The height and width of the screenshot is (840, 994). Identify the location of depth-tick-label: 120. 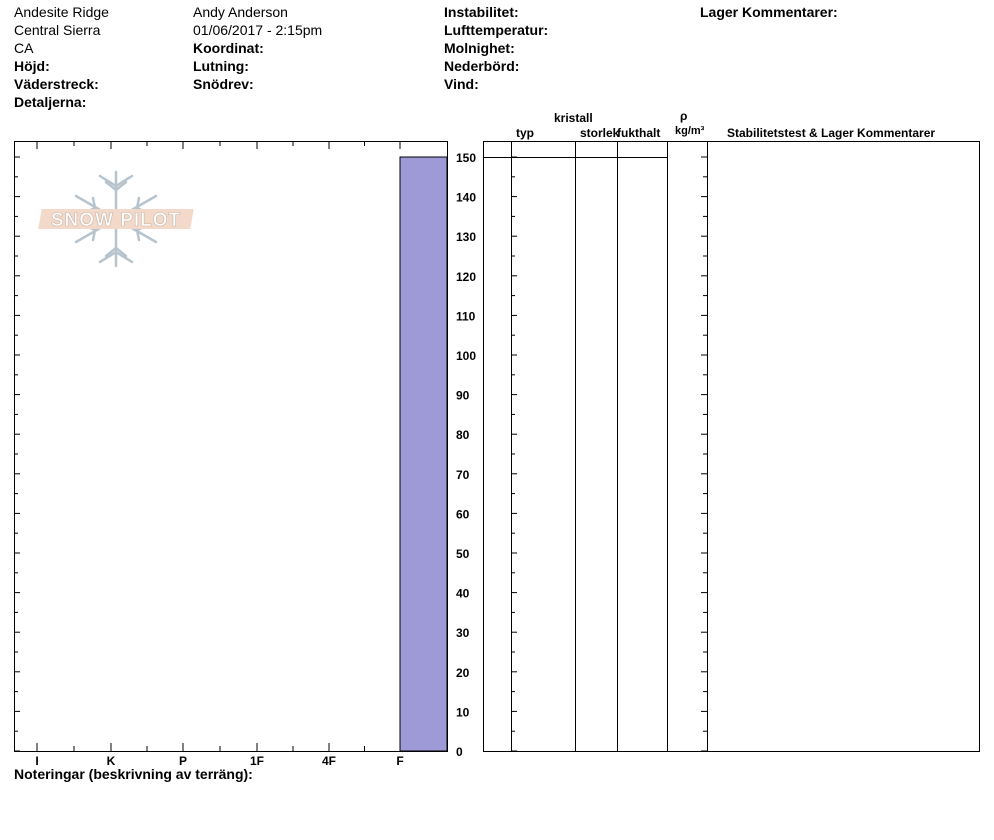
(466, 277).